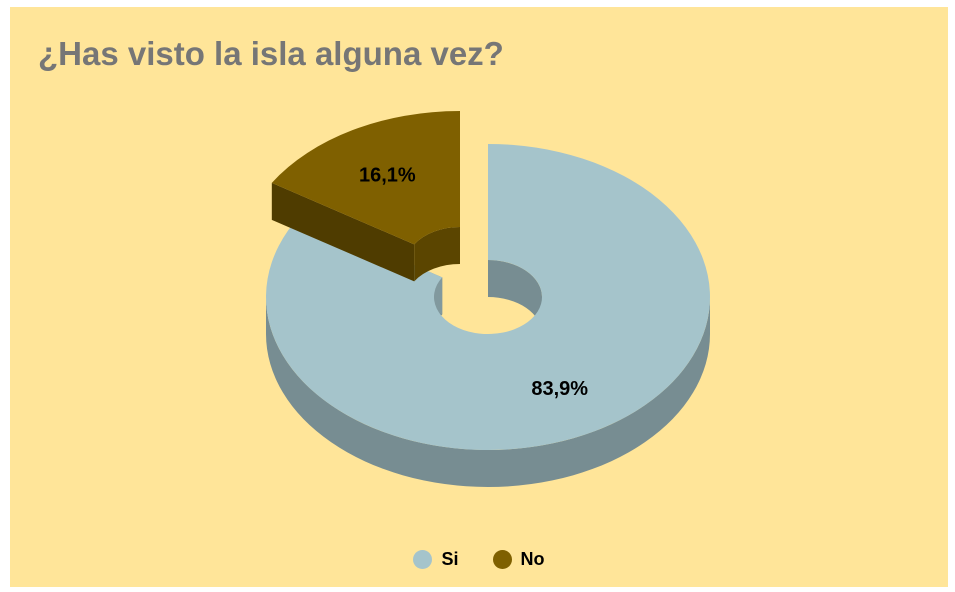 The width and height of the screenshot is (955, 592). I want to click on slice-si-hole-wall, so click(515, 297).